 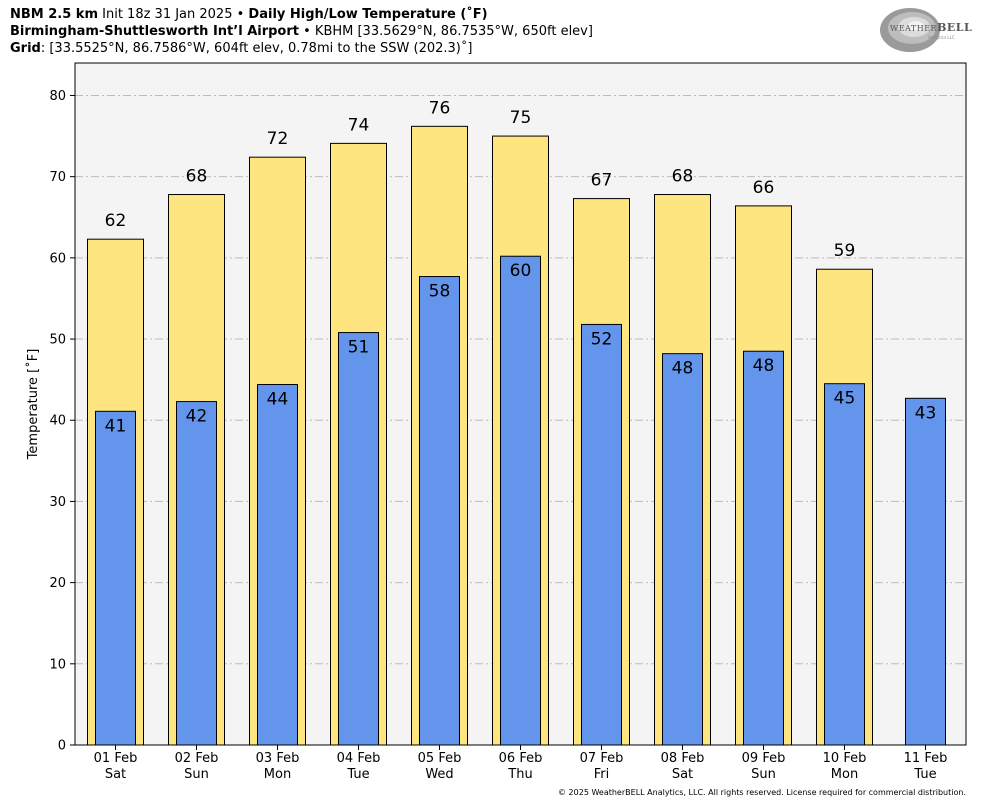 What do you see at coordinates (57, 96) in the screenshot?
I see `y-tick-label: 80` at bounding box center [57, 96].